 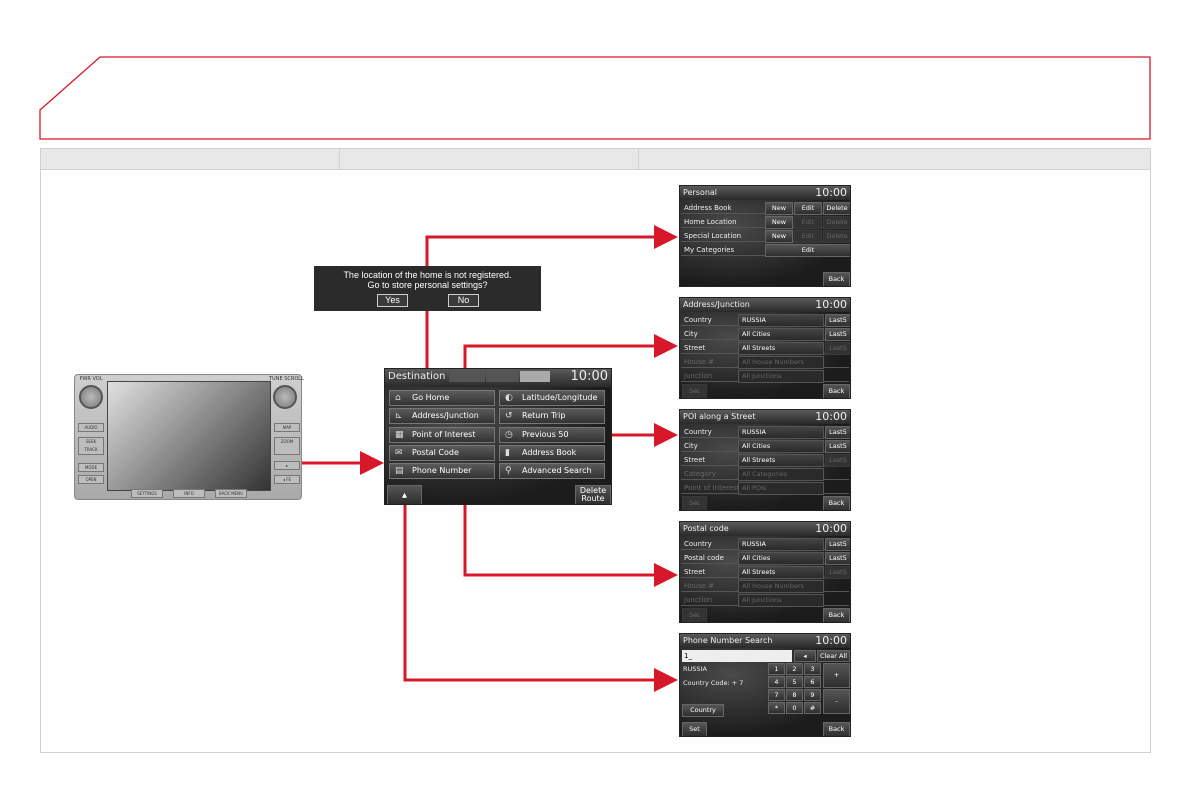 I want to click on plus-button: +, so click(x=836, y=675).